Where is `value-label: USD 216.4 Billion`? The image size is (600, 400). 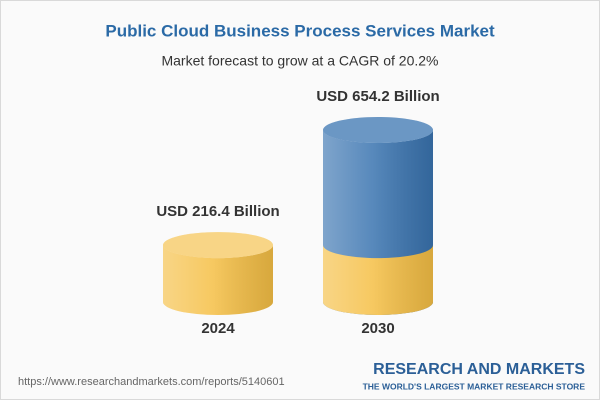 value-label: USD 216.4 Billion is located at coordinates (217, 211).